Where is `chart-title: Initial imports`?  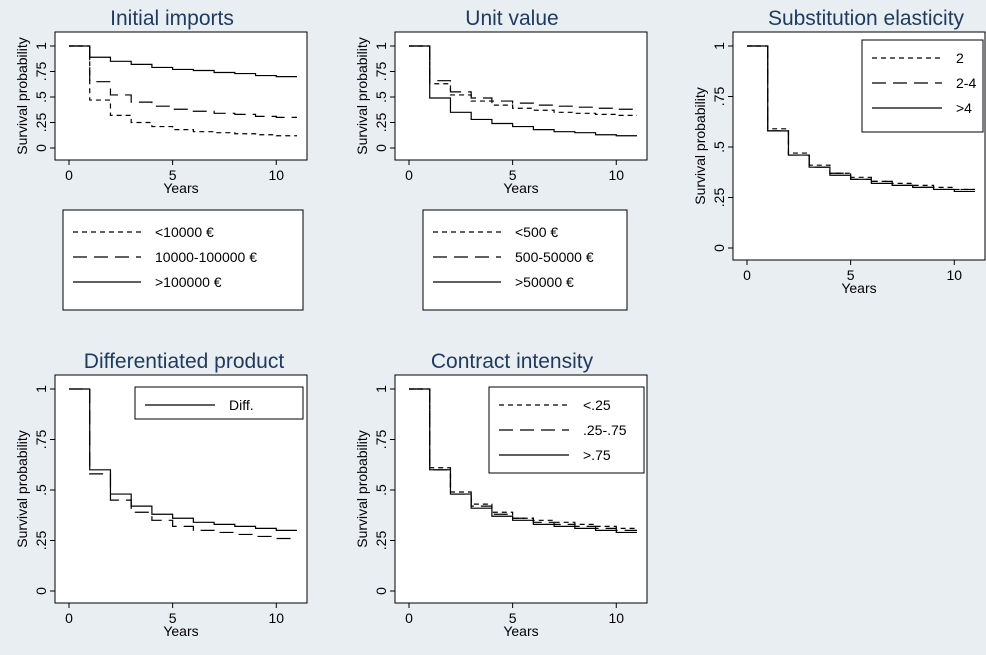
chart-title: Initial imports is located at coordinates (172, 18).